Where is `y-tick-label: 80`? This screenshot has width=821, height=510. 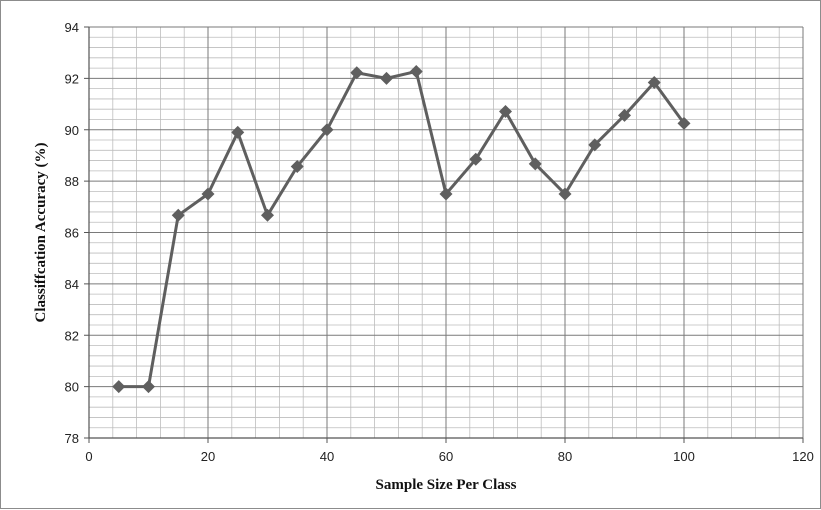
y-tick-label: 80 is located at coordinates (72, 387).